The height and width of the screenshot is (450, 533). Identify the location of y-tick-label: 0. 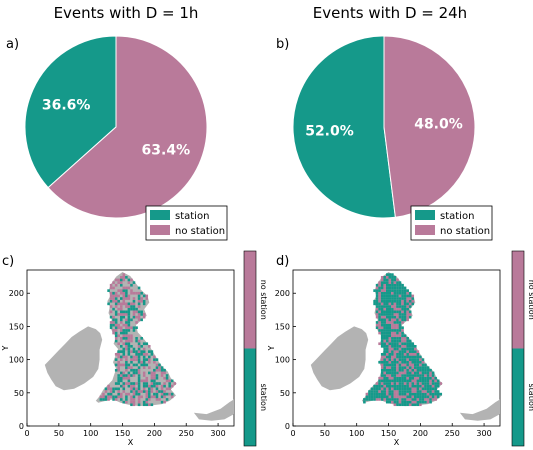
(287, 426).